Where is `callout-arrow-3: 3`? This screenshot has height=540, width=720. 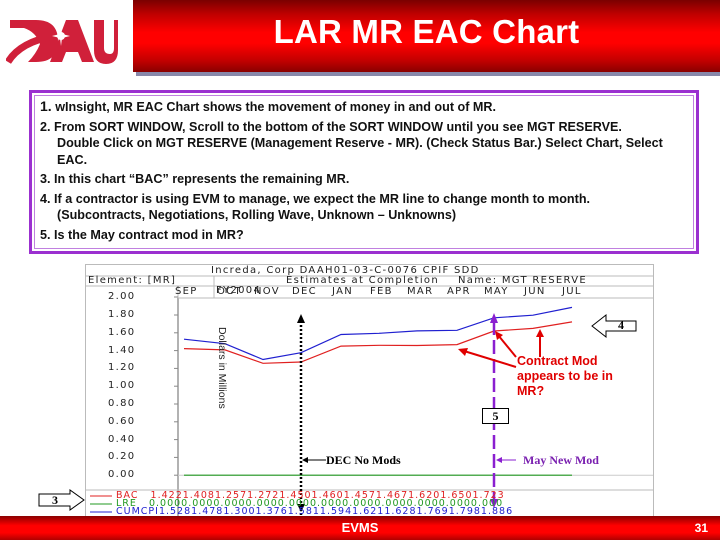
callout-arrow-3: 3 is located at coordinates (62, 500).